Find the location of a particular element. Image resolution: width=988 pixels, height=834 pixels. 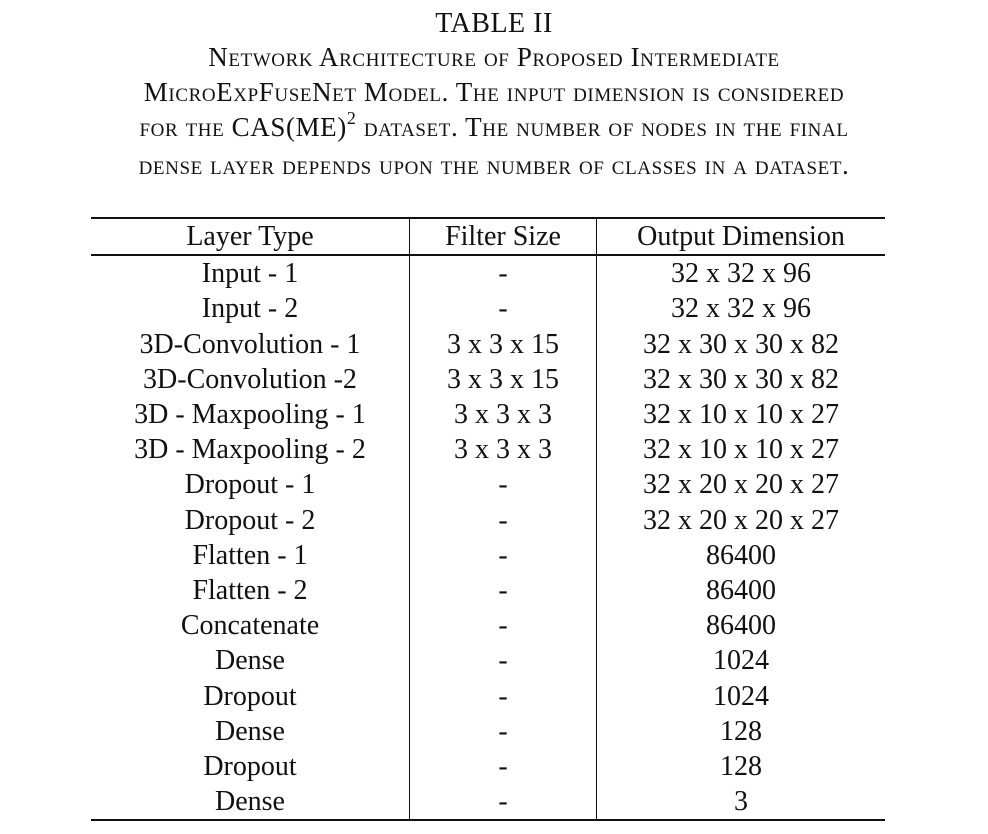

table-row: Concatenate -86400 is located at coordinates (488, 626).